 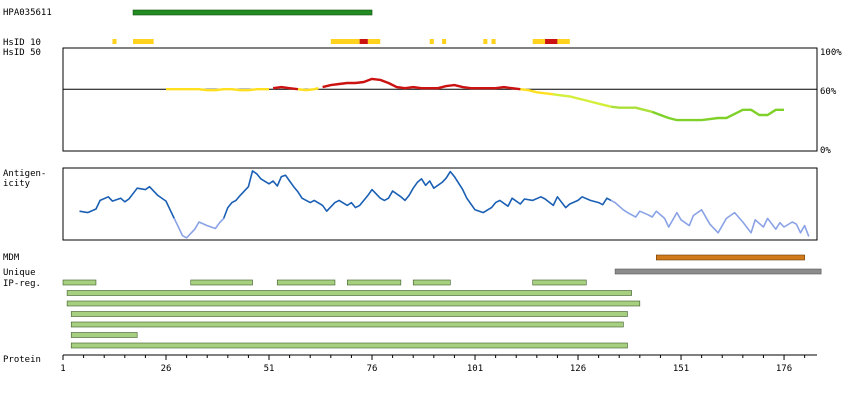 I want to click on mdm-track, so click(x=730, y=257).